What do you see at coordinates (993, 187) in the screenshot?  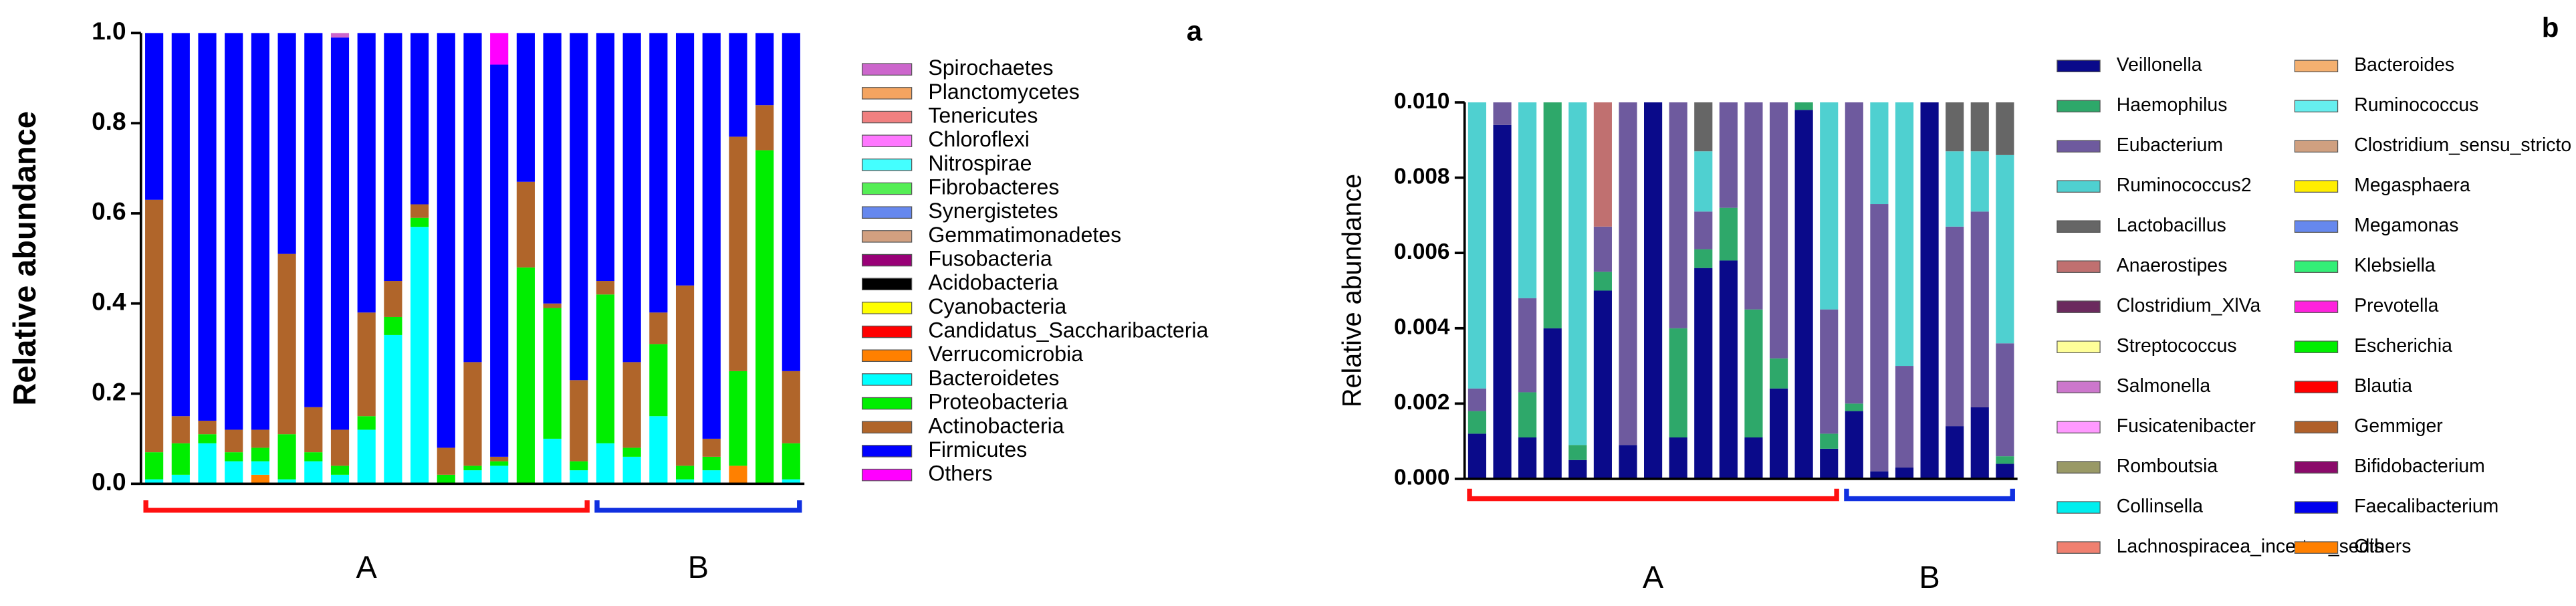 I see `legend-label: Fibrobacteres` at bounding box center [993, 187].